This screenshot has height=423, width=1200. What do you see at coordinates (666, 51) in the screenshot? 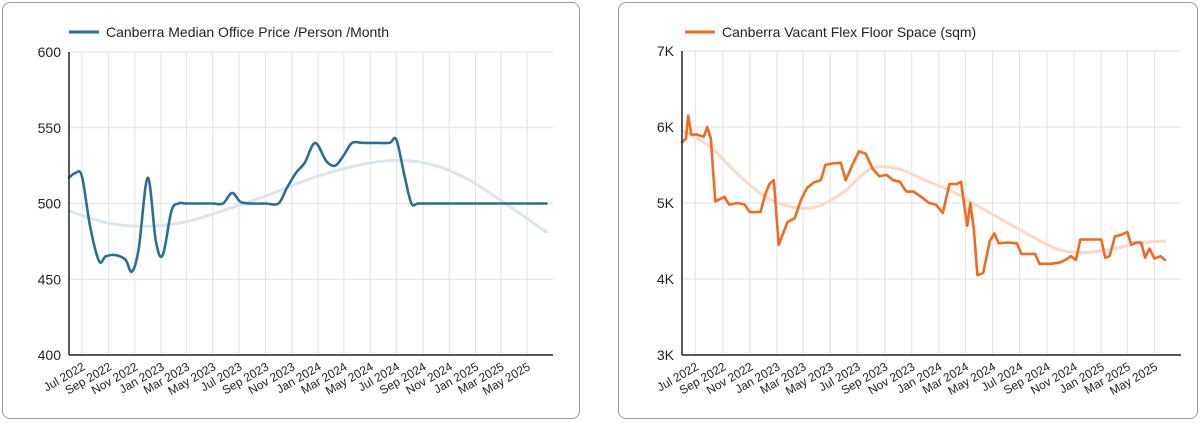
I see `y-tick-label: 7K` at bounding box center [666, 51].